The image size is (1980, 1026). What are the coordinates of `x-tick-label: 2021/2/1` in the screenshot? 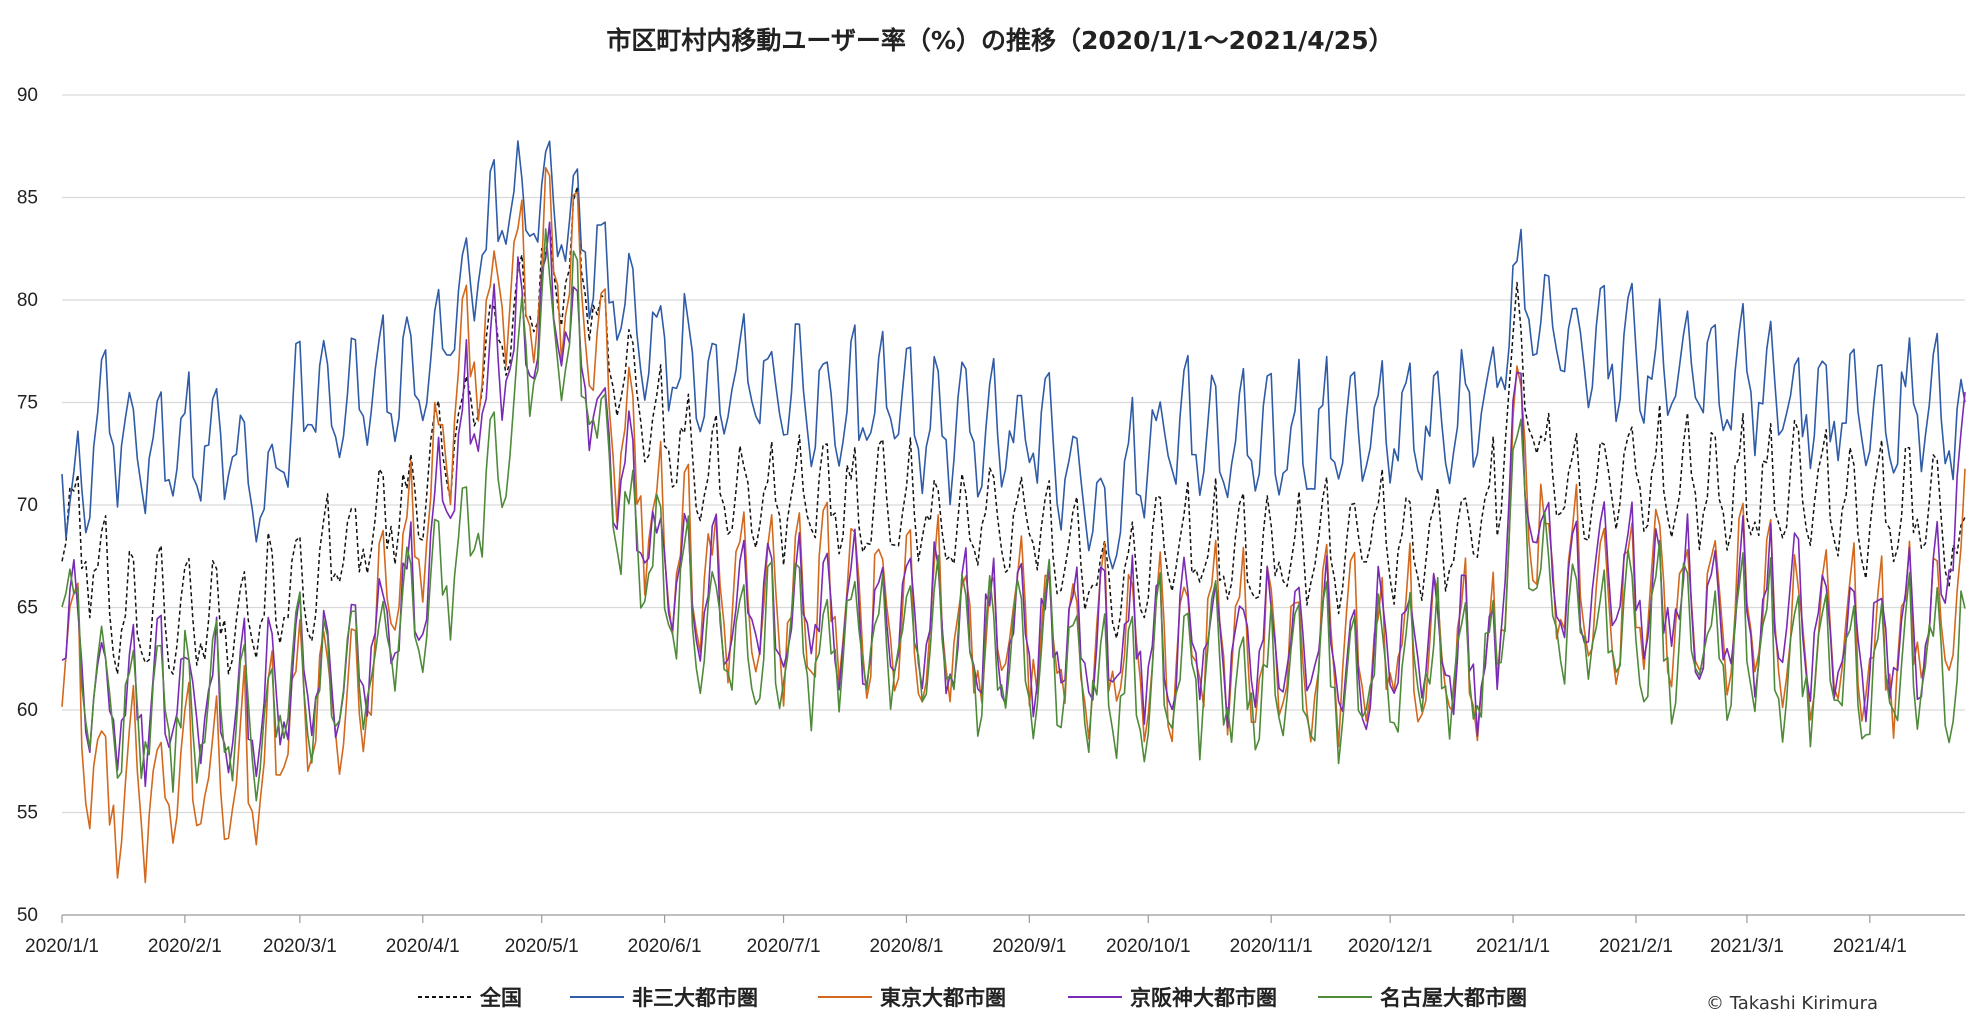 It's located at (1636, 946).